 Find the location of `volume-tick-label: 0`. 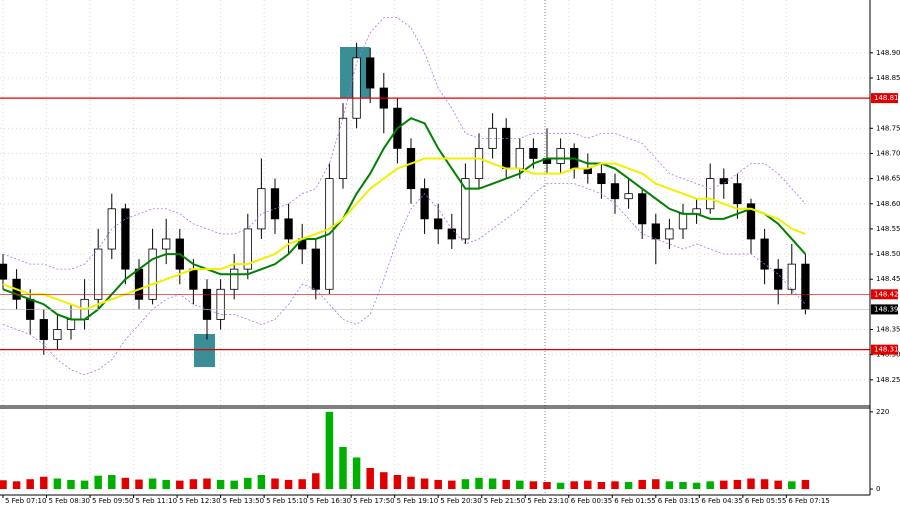

volume-tick-label: 0 is located at coordinates (878, 489).